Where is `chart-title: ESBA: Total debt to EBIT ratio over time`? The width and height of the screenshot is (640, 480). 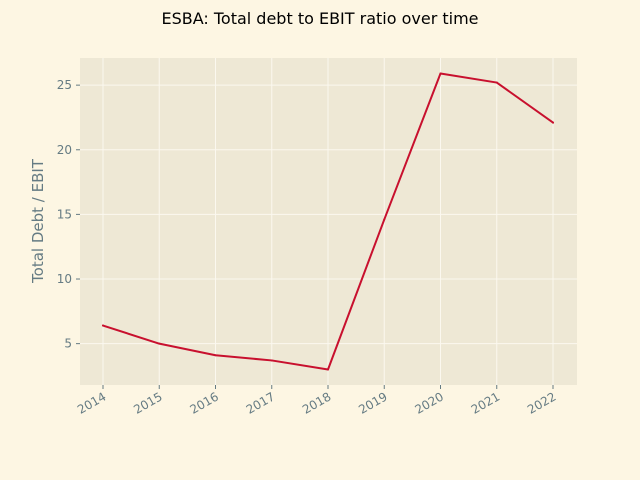 chart-title: ESBA: Total debt to EBIT ratio over time is located at coordinates (319, 18).